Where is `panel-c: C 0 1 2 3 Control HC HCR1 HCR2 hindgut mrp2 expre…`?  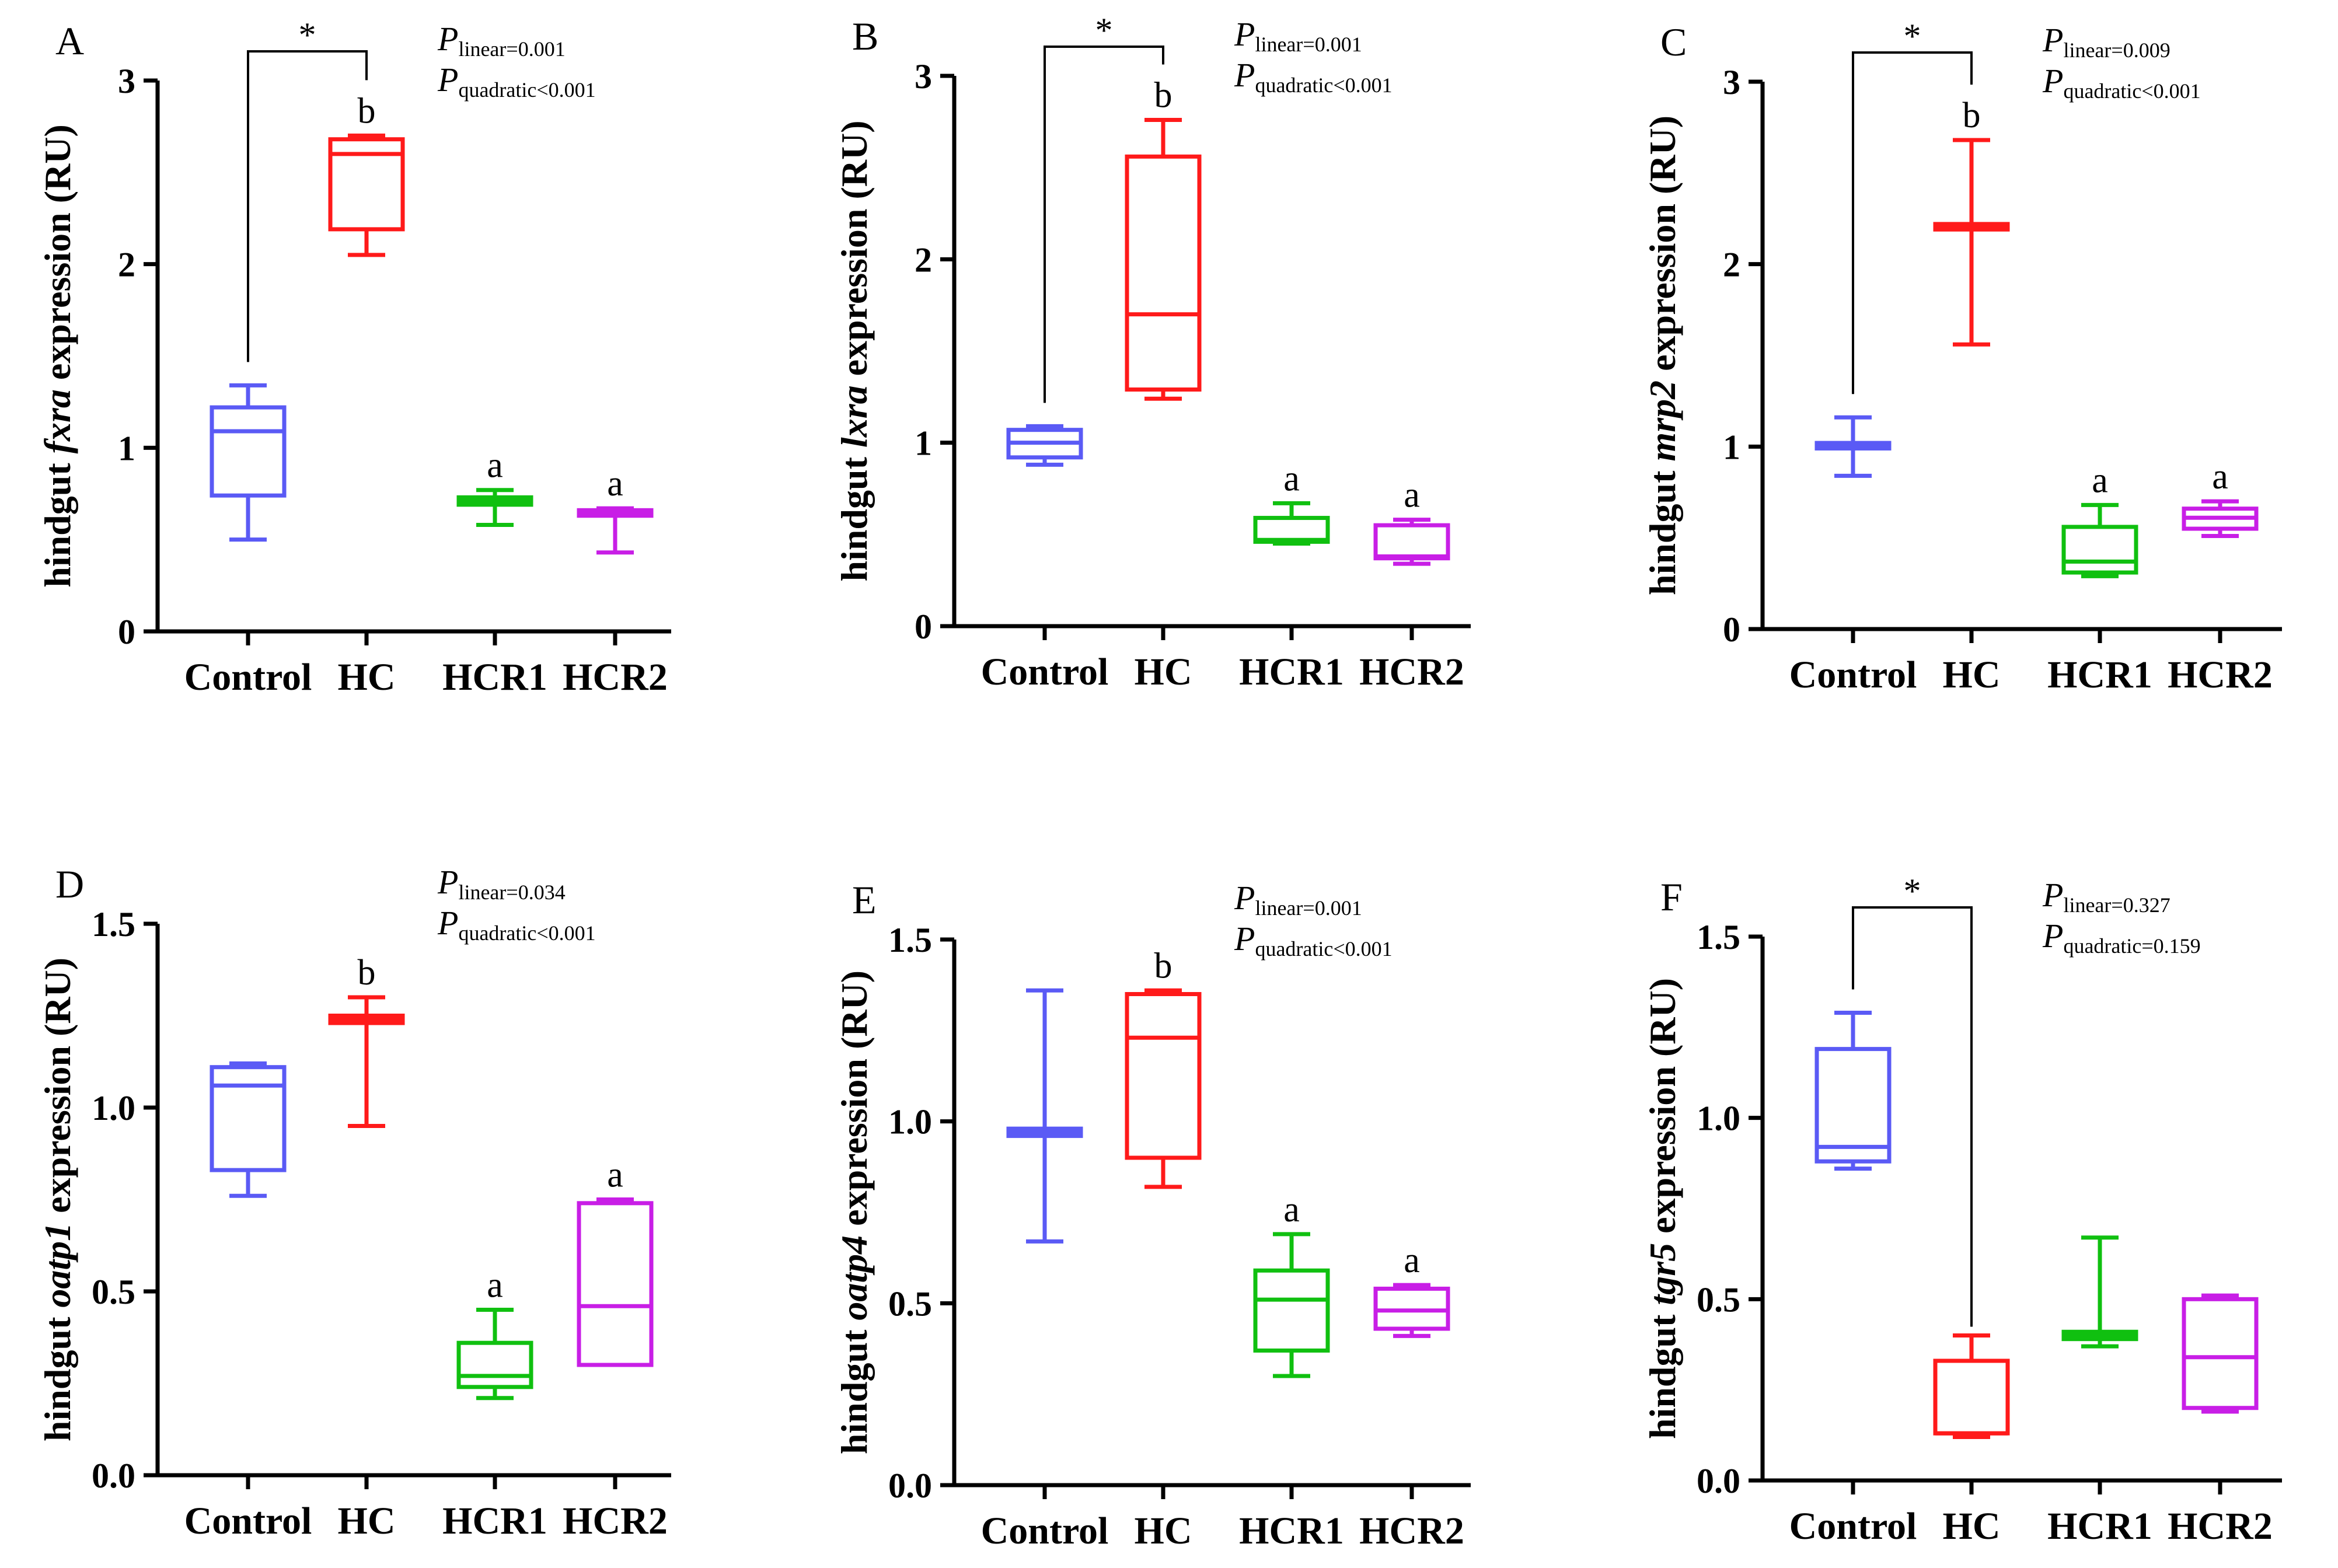 panel-c: C 0 1 2 3 Control HC HCR1 HCR2 hindgut mrp2 expre… is located at coordinates (1962, 357).